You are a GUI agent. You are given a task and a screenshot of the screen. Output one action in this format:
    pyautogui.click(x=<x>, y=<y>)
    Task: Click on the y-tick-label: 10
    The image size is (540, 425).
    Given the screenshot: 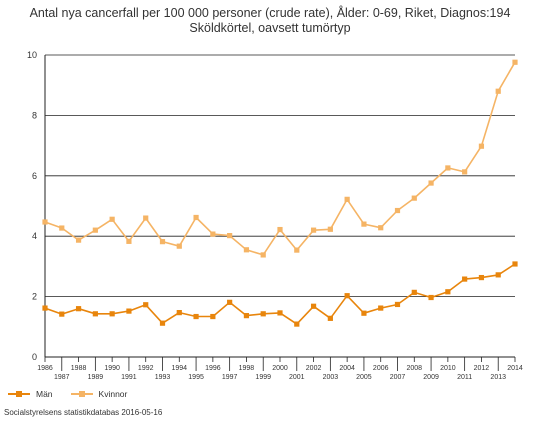 What is the action you would take?
    pyautogui.click(x=32, y=55)
    